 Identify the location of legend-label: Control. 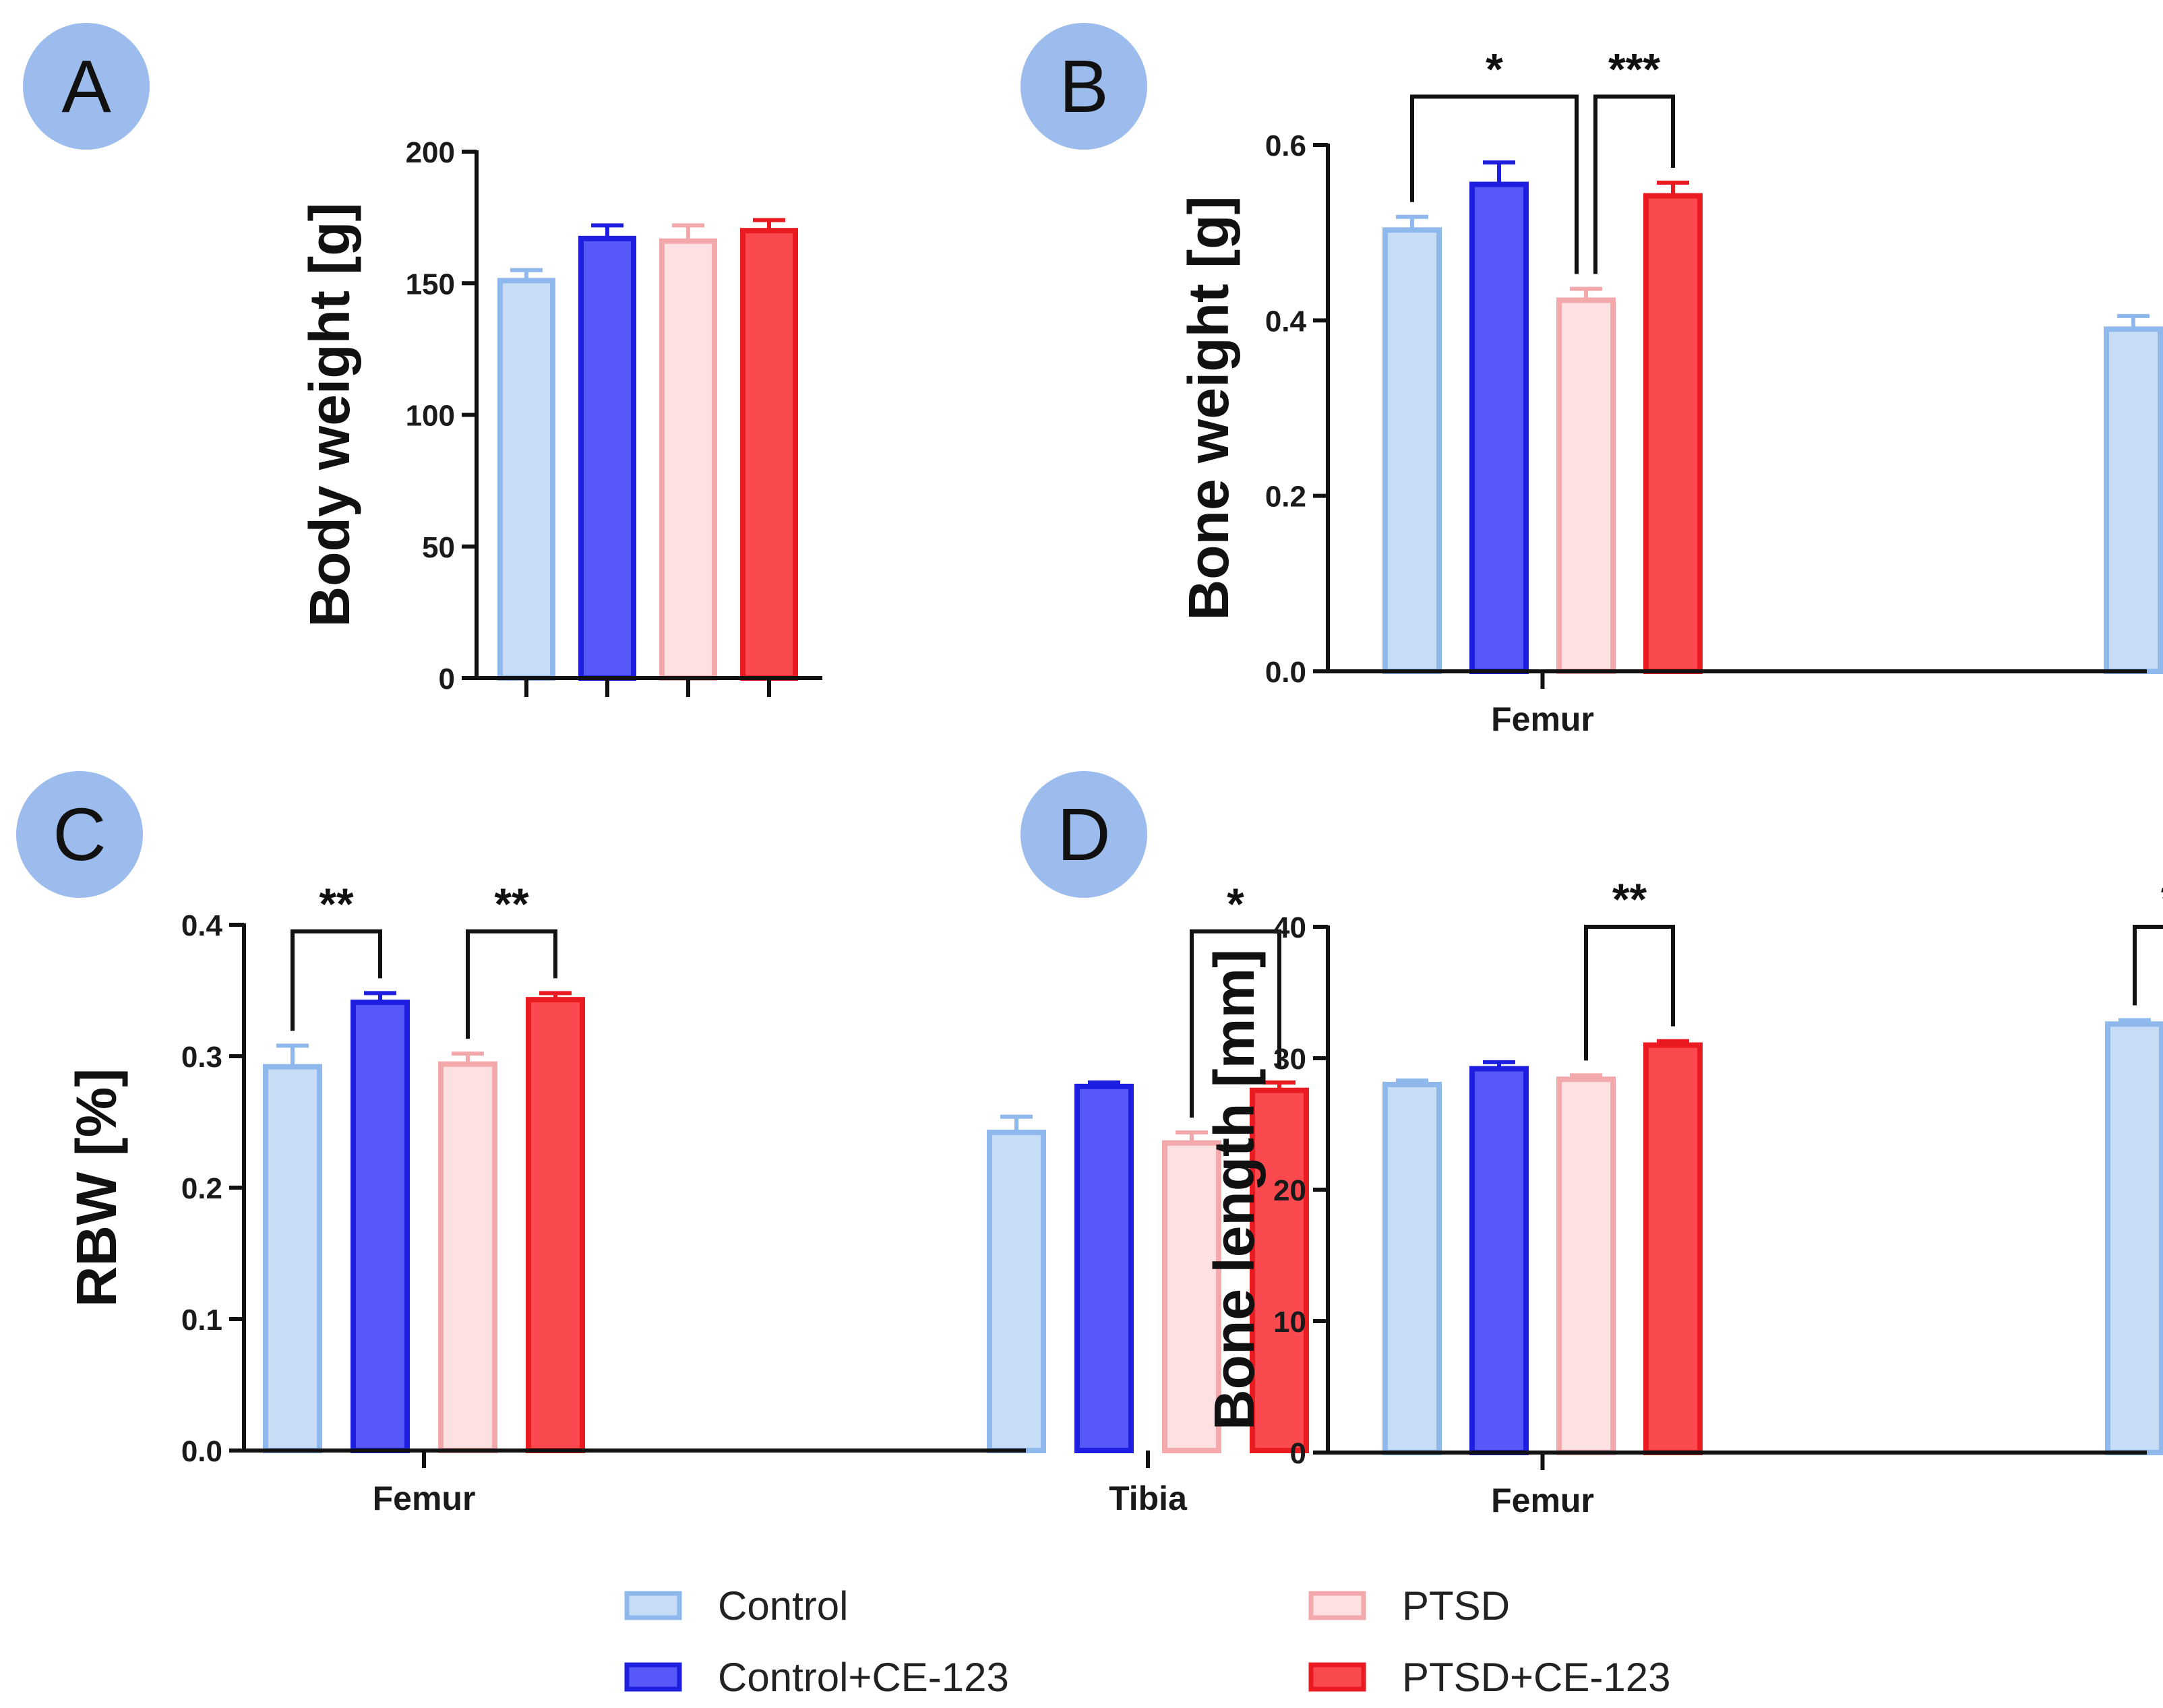
(783, 1606).